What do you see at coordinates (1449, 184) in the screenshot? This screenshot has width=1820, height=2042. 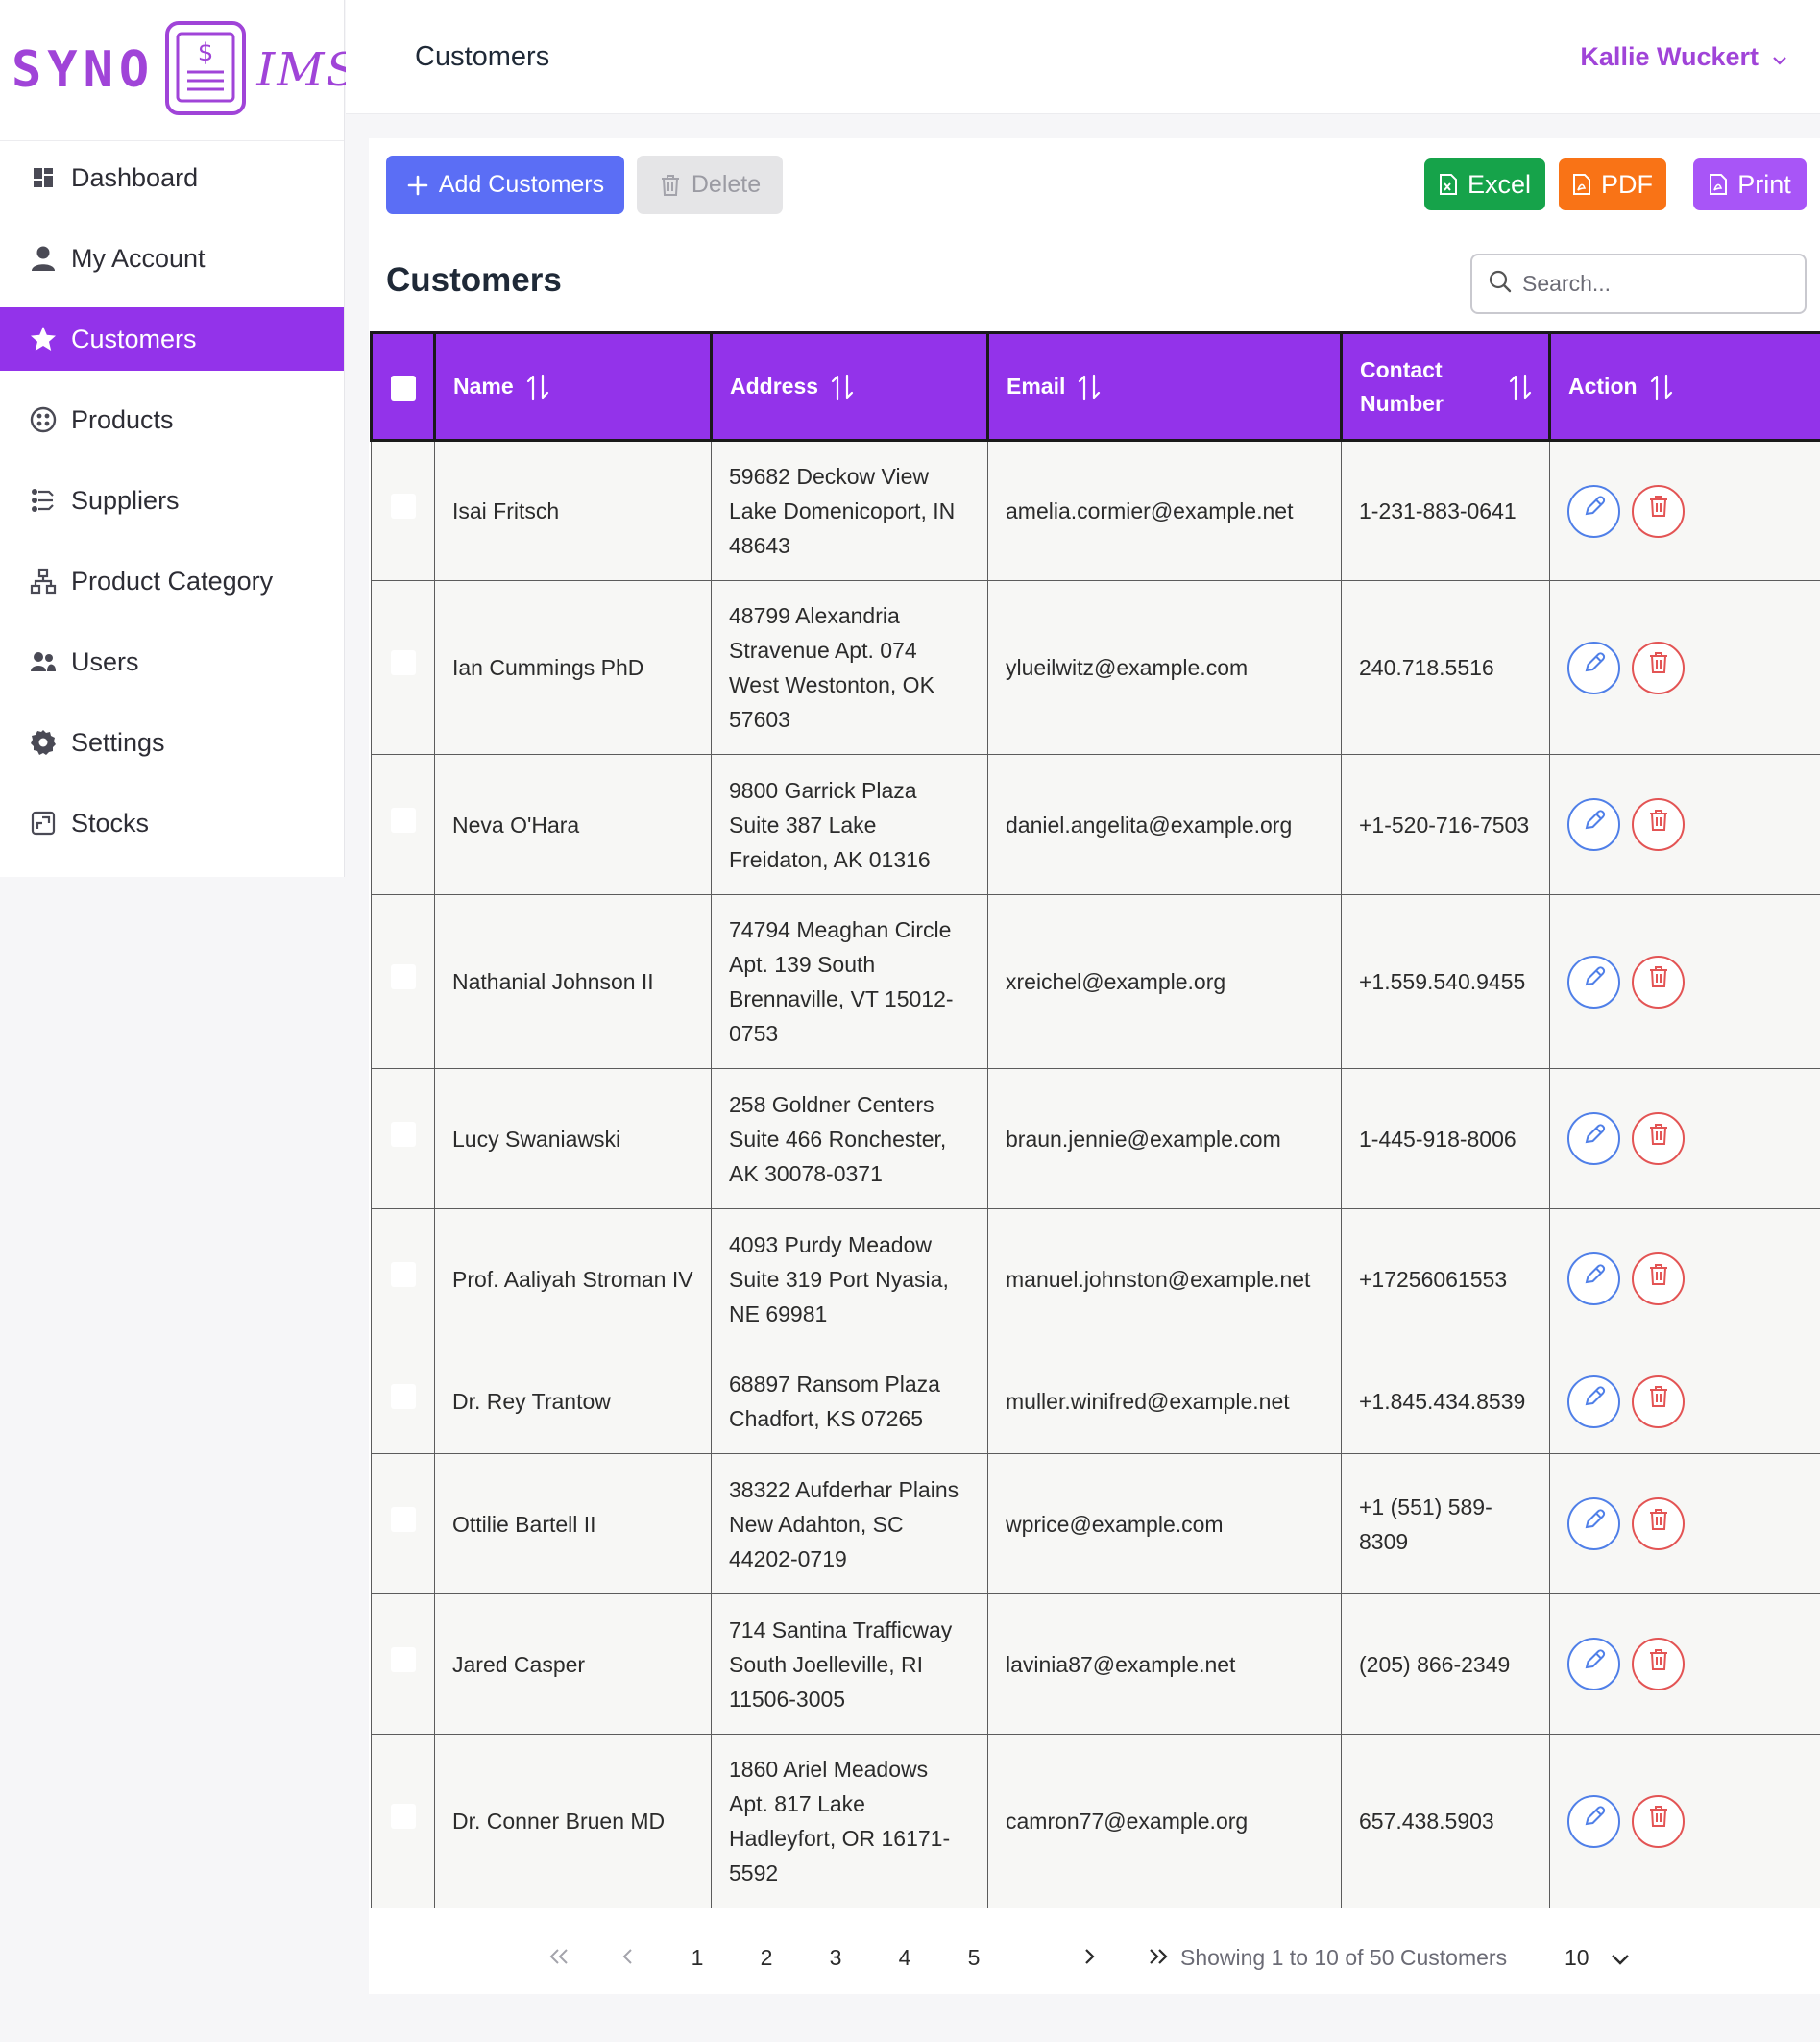 I see `excel-file-icon` at bounding box center [1449, 184].